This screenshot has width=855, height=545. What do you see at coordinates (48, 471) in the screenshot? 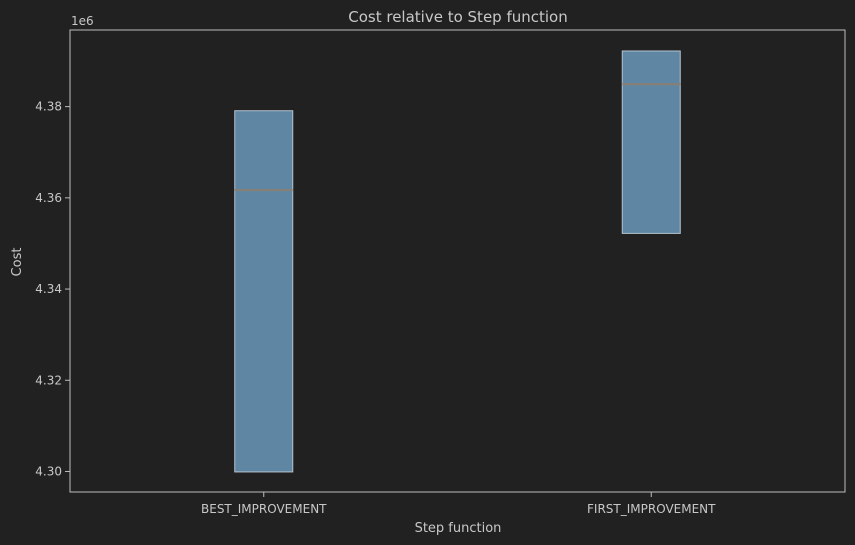
I see `y-tick-label: 4.30` at bounding box center [48, 471].